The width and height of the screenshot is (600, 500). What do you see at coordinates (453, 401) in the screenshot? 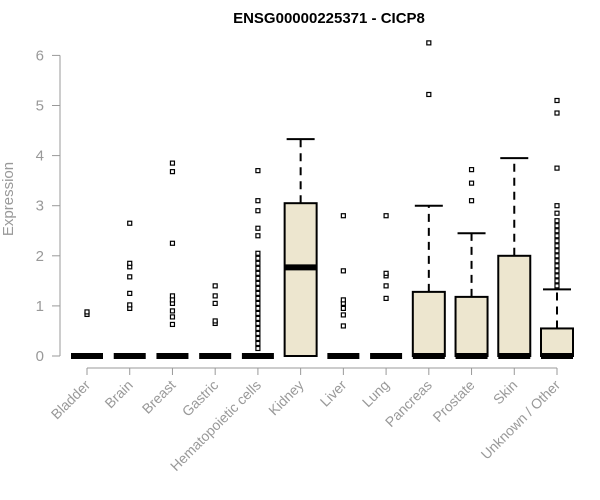
I see `x-tick-label: Prostate` at bounding box center [453, 401].